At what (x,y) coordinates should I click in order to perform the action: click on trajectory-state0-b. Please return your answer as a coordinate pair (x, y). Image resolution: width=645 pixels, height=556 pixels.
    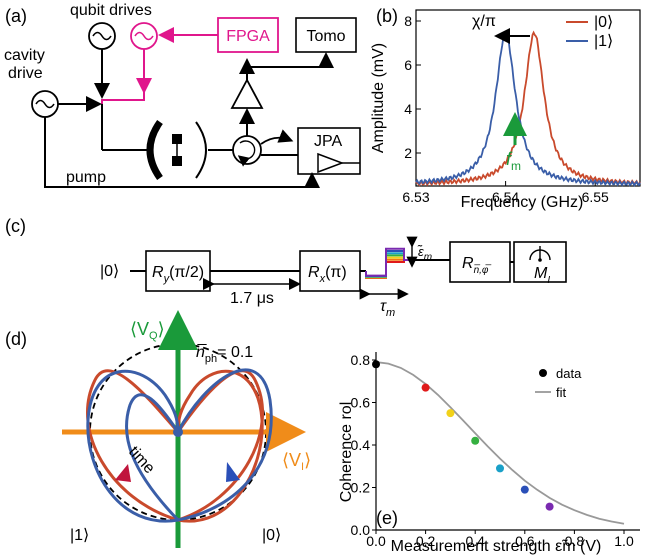
    Looking at the image, I should click on (220, 445).